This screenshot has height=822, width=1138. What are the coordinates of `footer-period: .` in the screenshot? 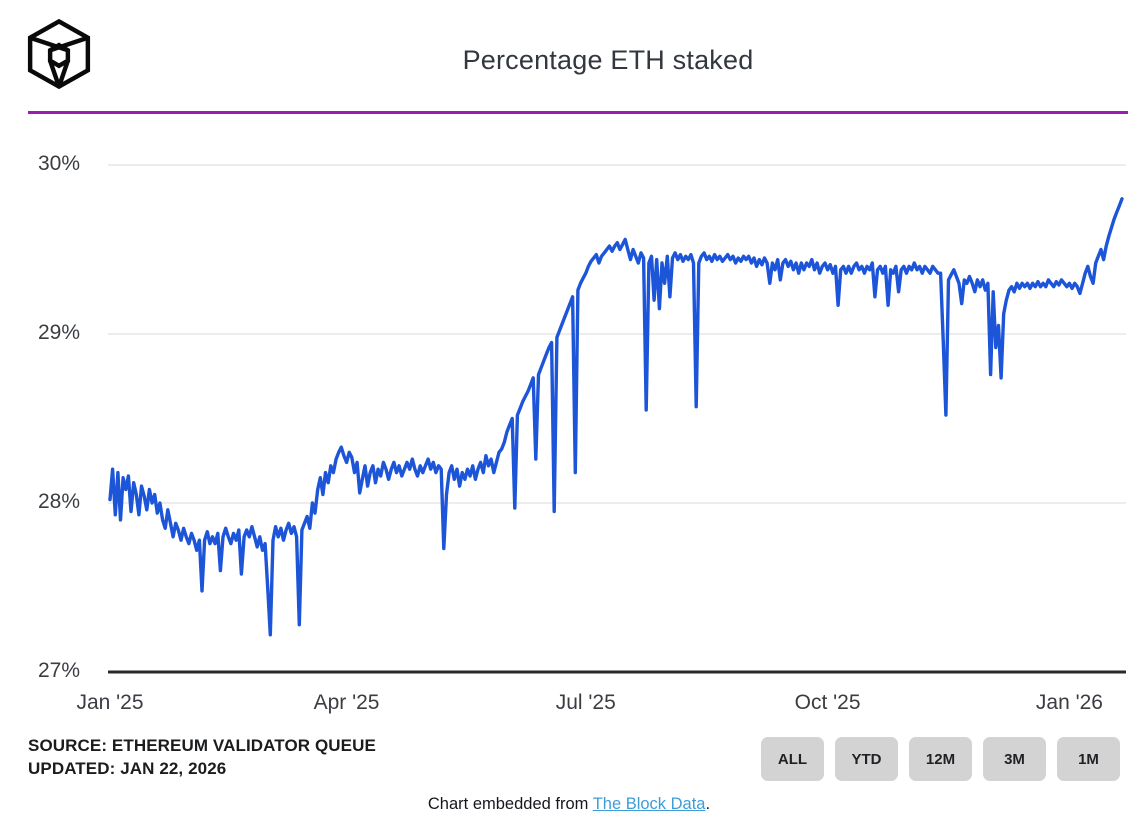 It's located at (708, 804).